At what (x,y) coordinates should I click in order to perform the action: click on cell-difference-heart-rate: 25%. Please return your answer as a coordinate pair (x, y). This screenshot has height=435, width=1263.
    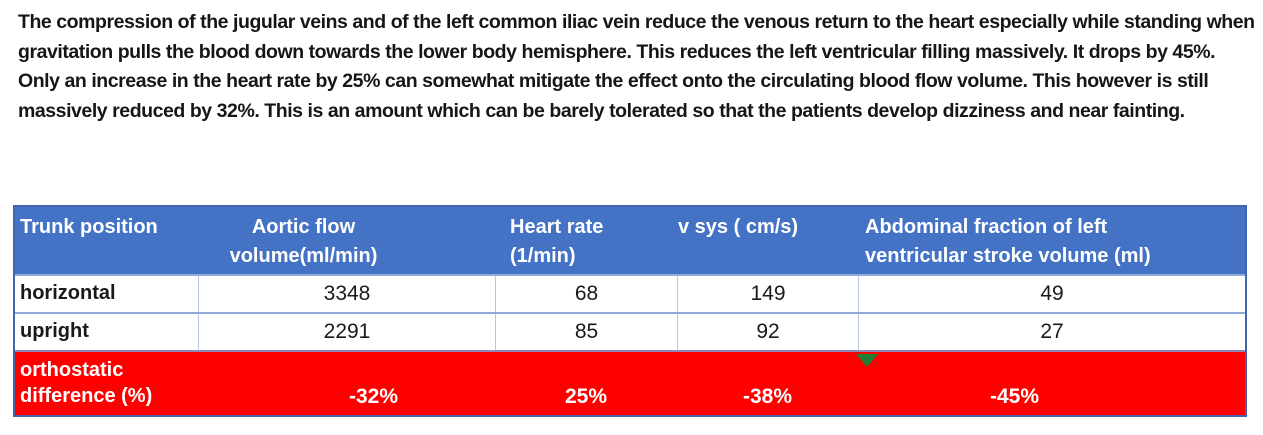
    Looking at the image, I should click on (586, 396).